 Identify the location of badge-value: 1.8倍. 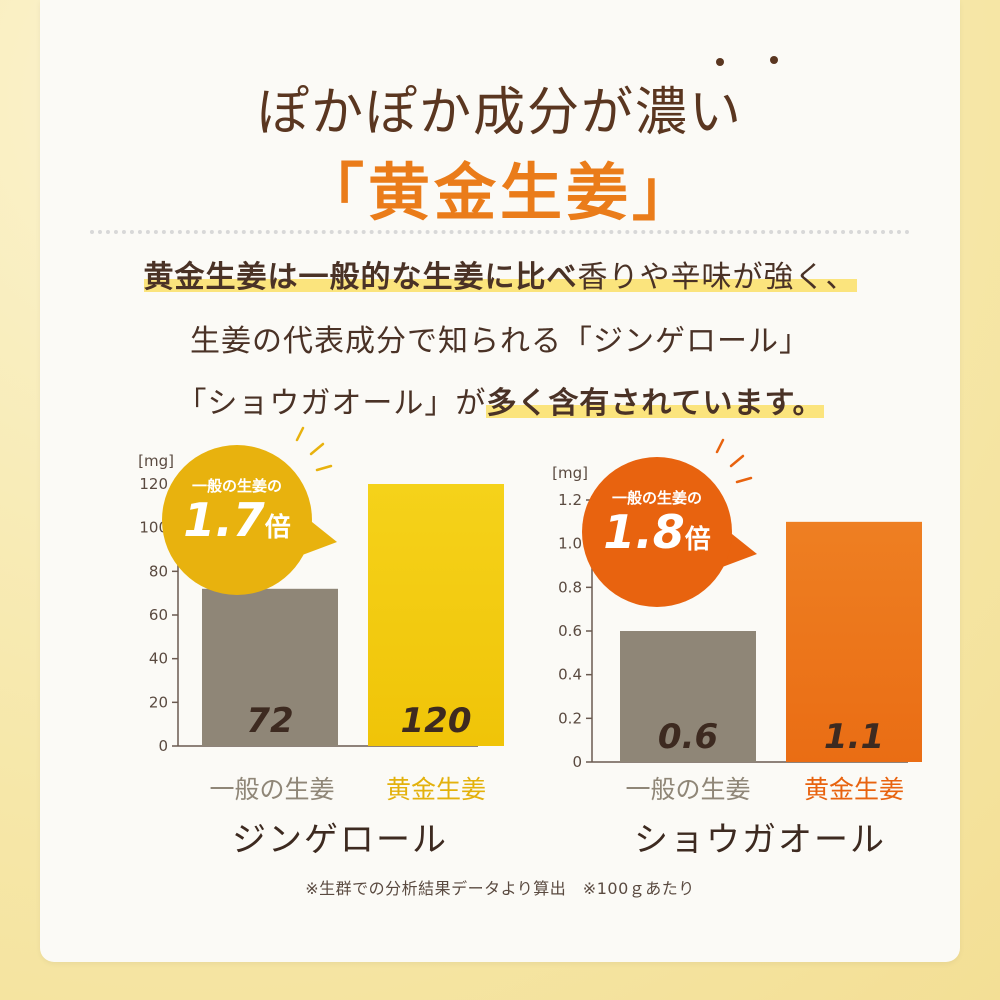
(657, 532).